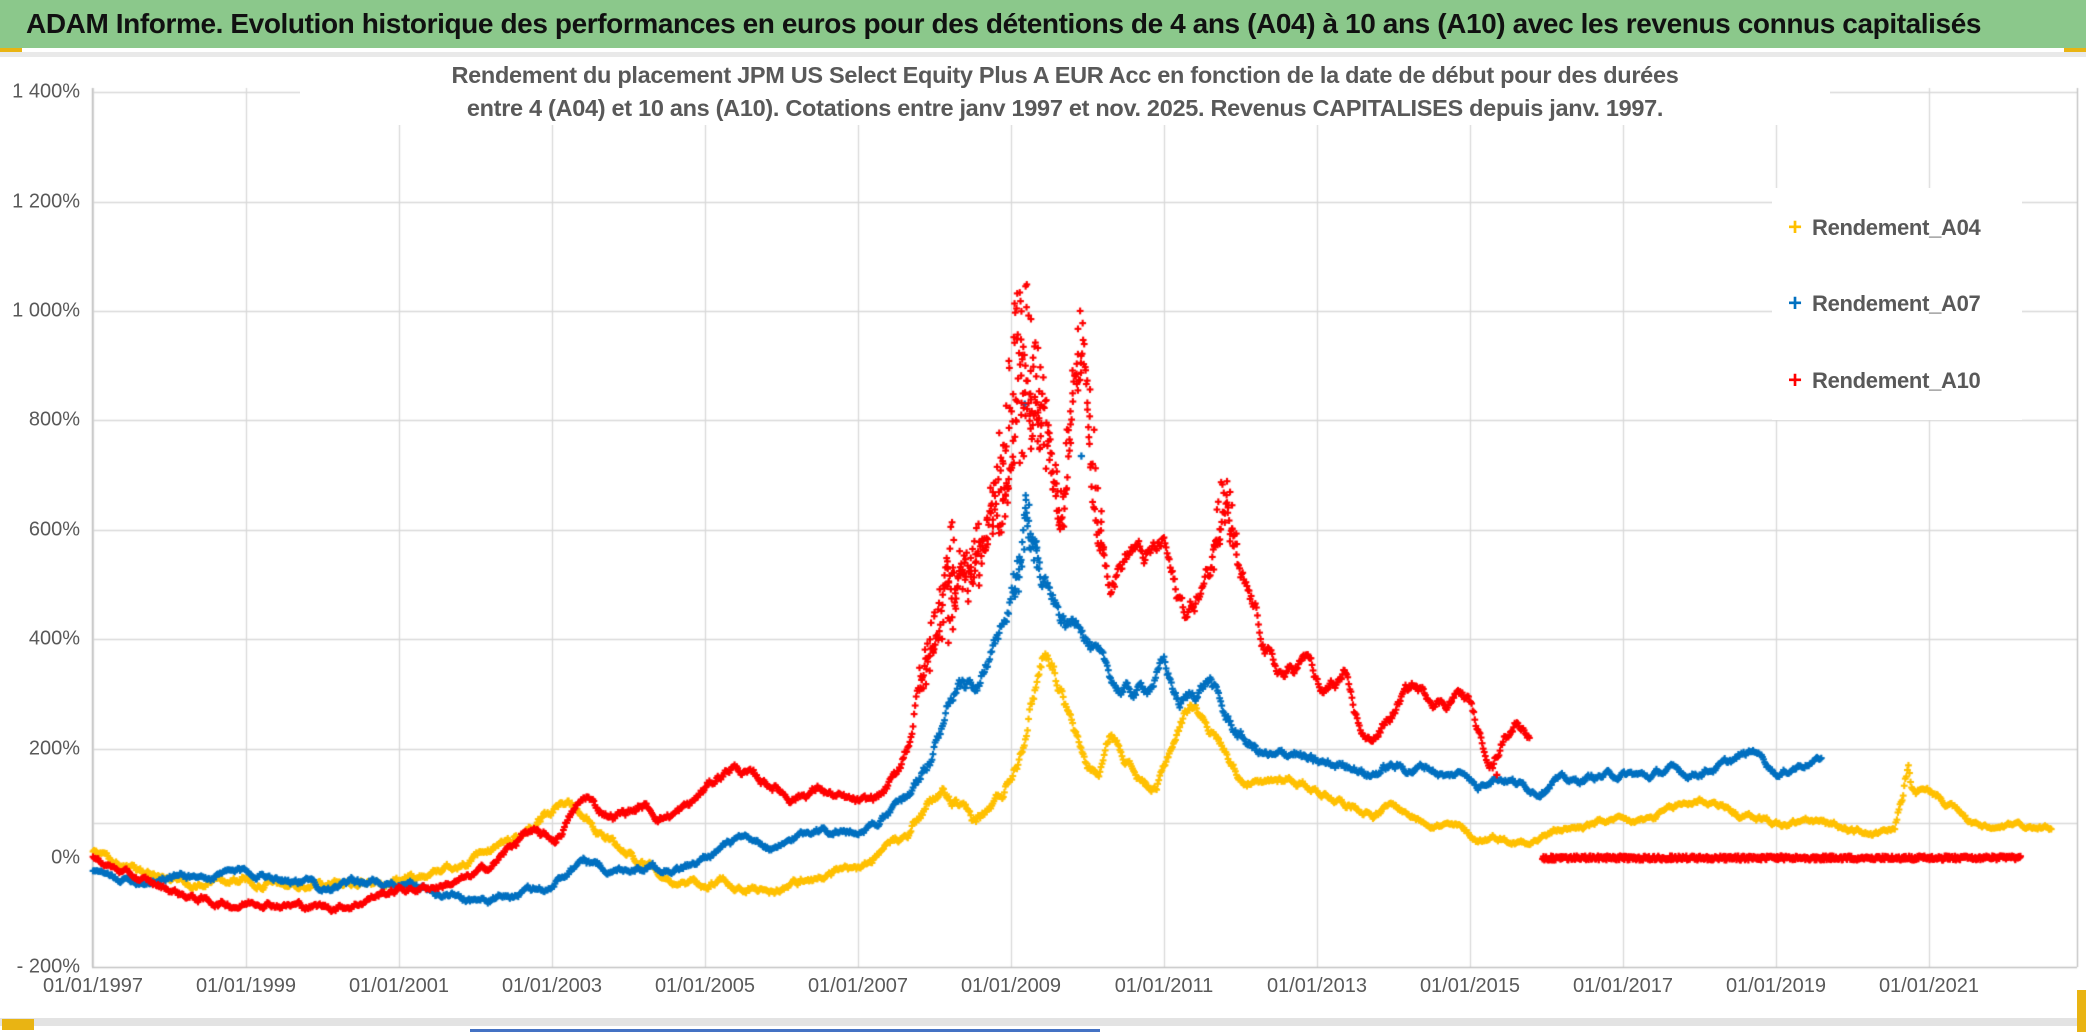 This screenshot has height=1032, width=2086. Describe the element at coordinates (552, 986) in the screenshot. I see `x-tick-label: 01/01/2003` at that location.